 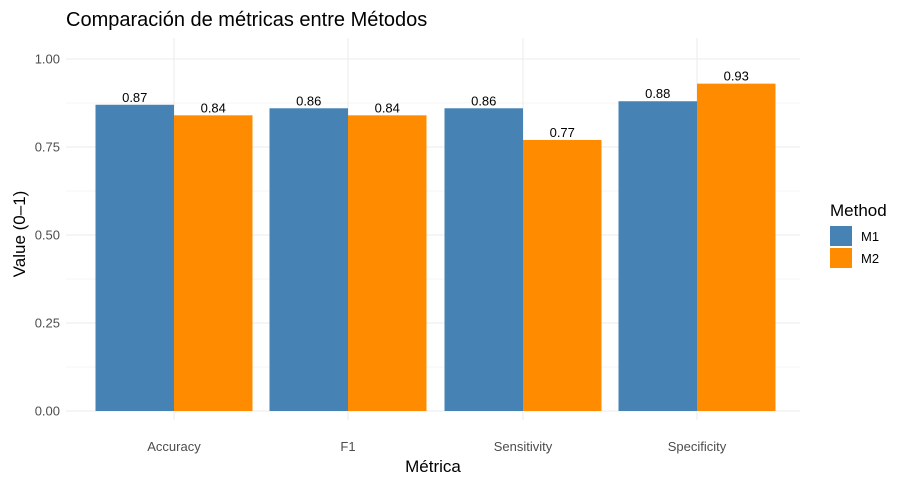 I want to click on y-tick-label: 1.00, so click(x=47, y=59).